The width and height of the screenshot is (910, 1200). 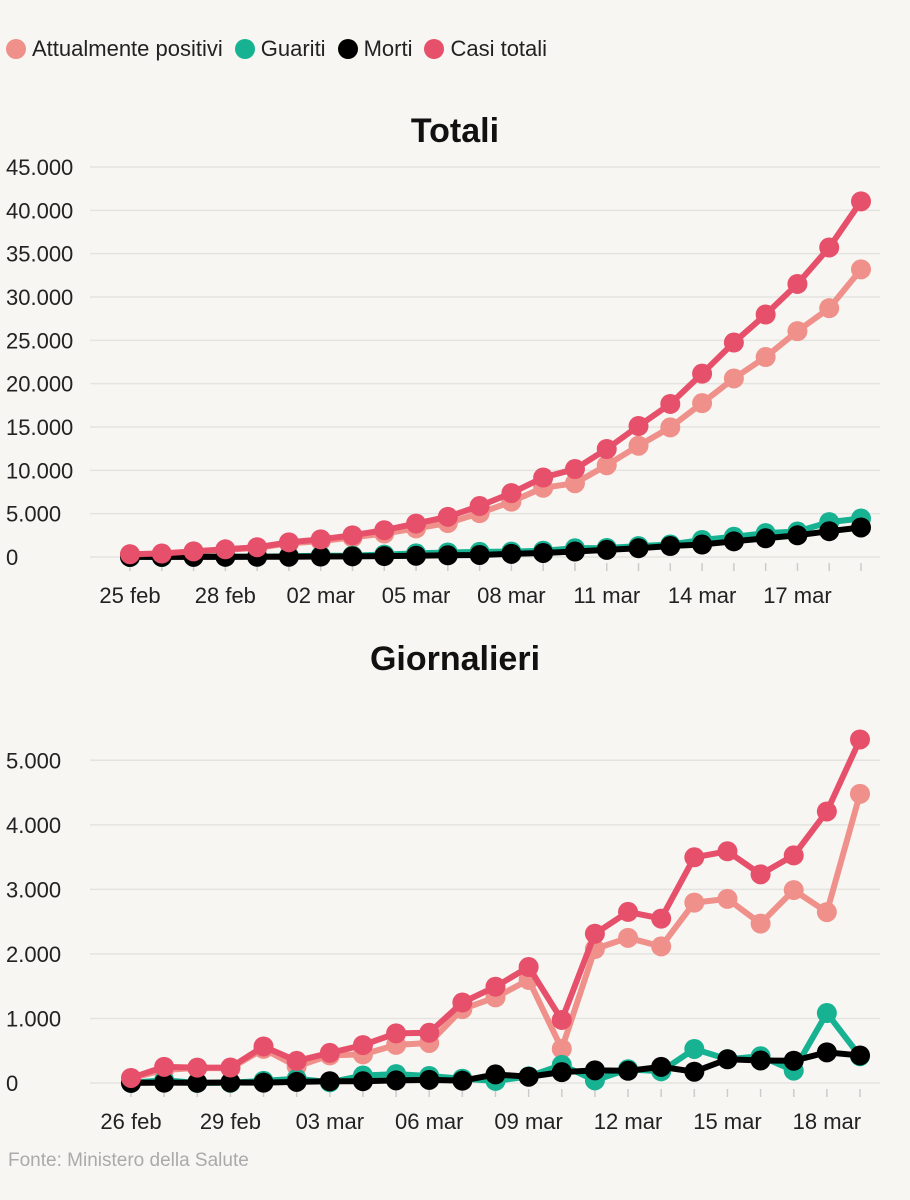 What do you see at coordinates (499, 48) in the screenshot?
I see `legend-label: Casi totali` at bounding box center [499, 48].